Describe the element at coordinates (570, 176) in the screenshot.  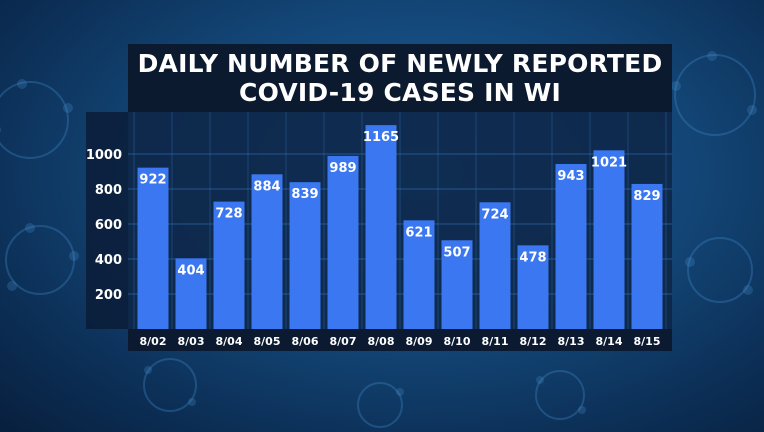
I see `data-label-8/13: 943` at that location.